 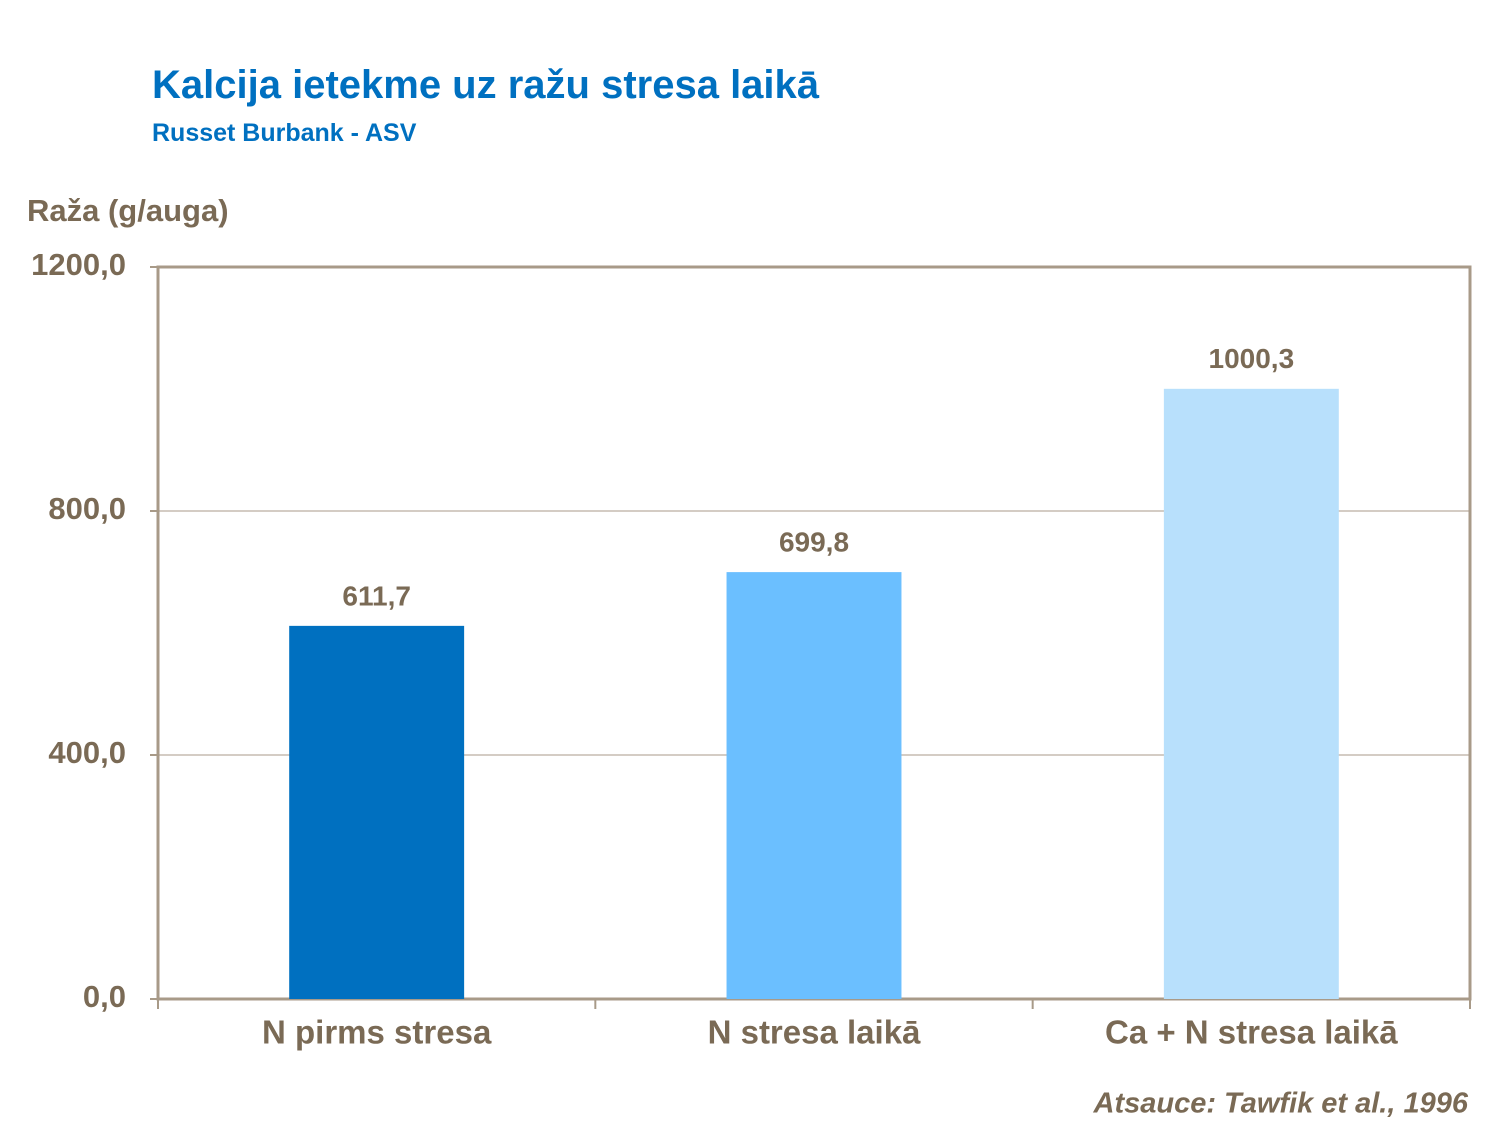 What do you see at coordinates (377, 1032) in the screenshot?
I see `x-tick-label: N pirms stresa` at bounding box center [377, 1032].